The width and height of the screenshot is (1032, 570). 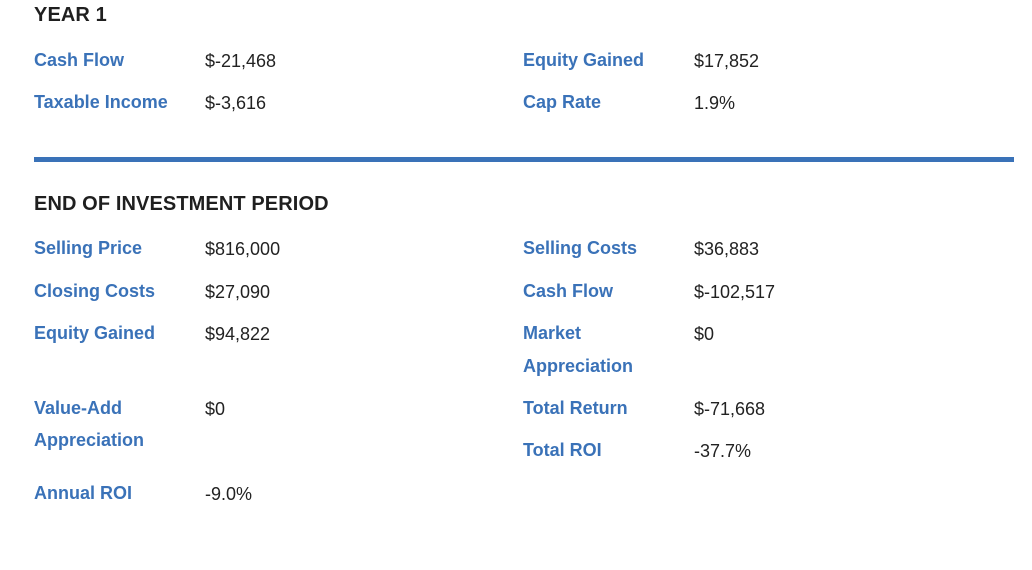 I want to click on selling-price-label: Selling Price, so click(x=88, y=248).